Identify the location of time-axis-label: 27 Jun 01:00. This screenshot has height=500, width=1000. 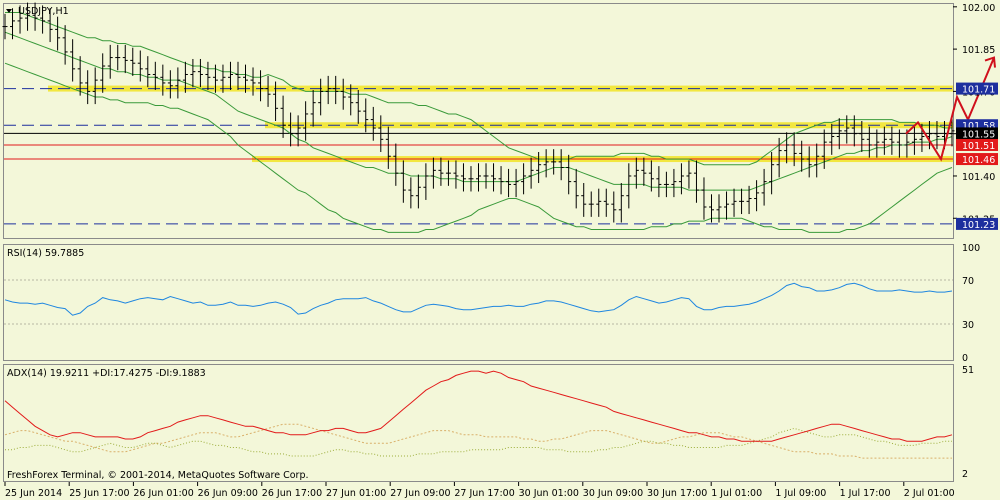
(356, 493).